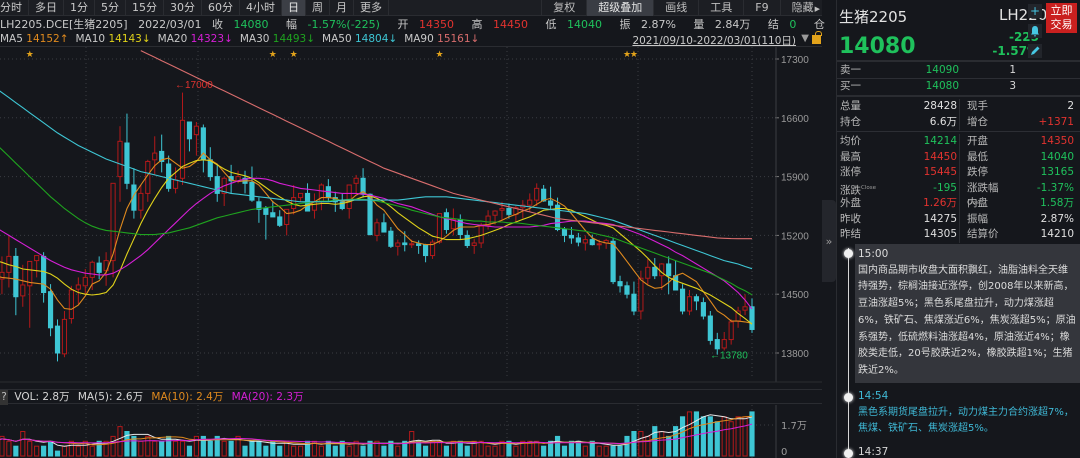 The height and width of the screenshot is (458, 1080). What do you see at coordinates (940, 234) in the screenshot?
I see `quote-value: 14305` at bounding box center [940, 234].